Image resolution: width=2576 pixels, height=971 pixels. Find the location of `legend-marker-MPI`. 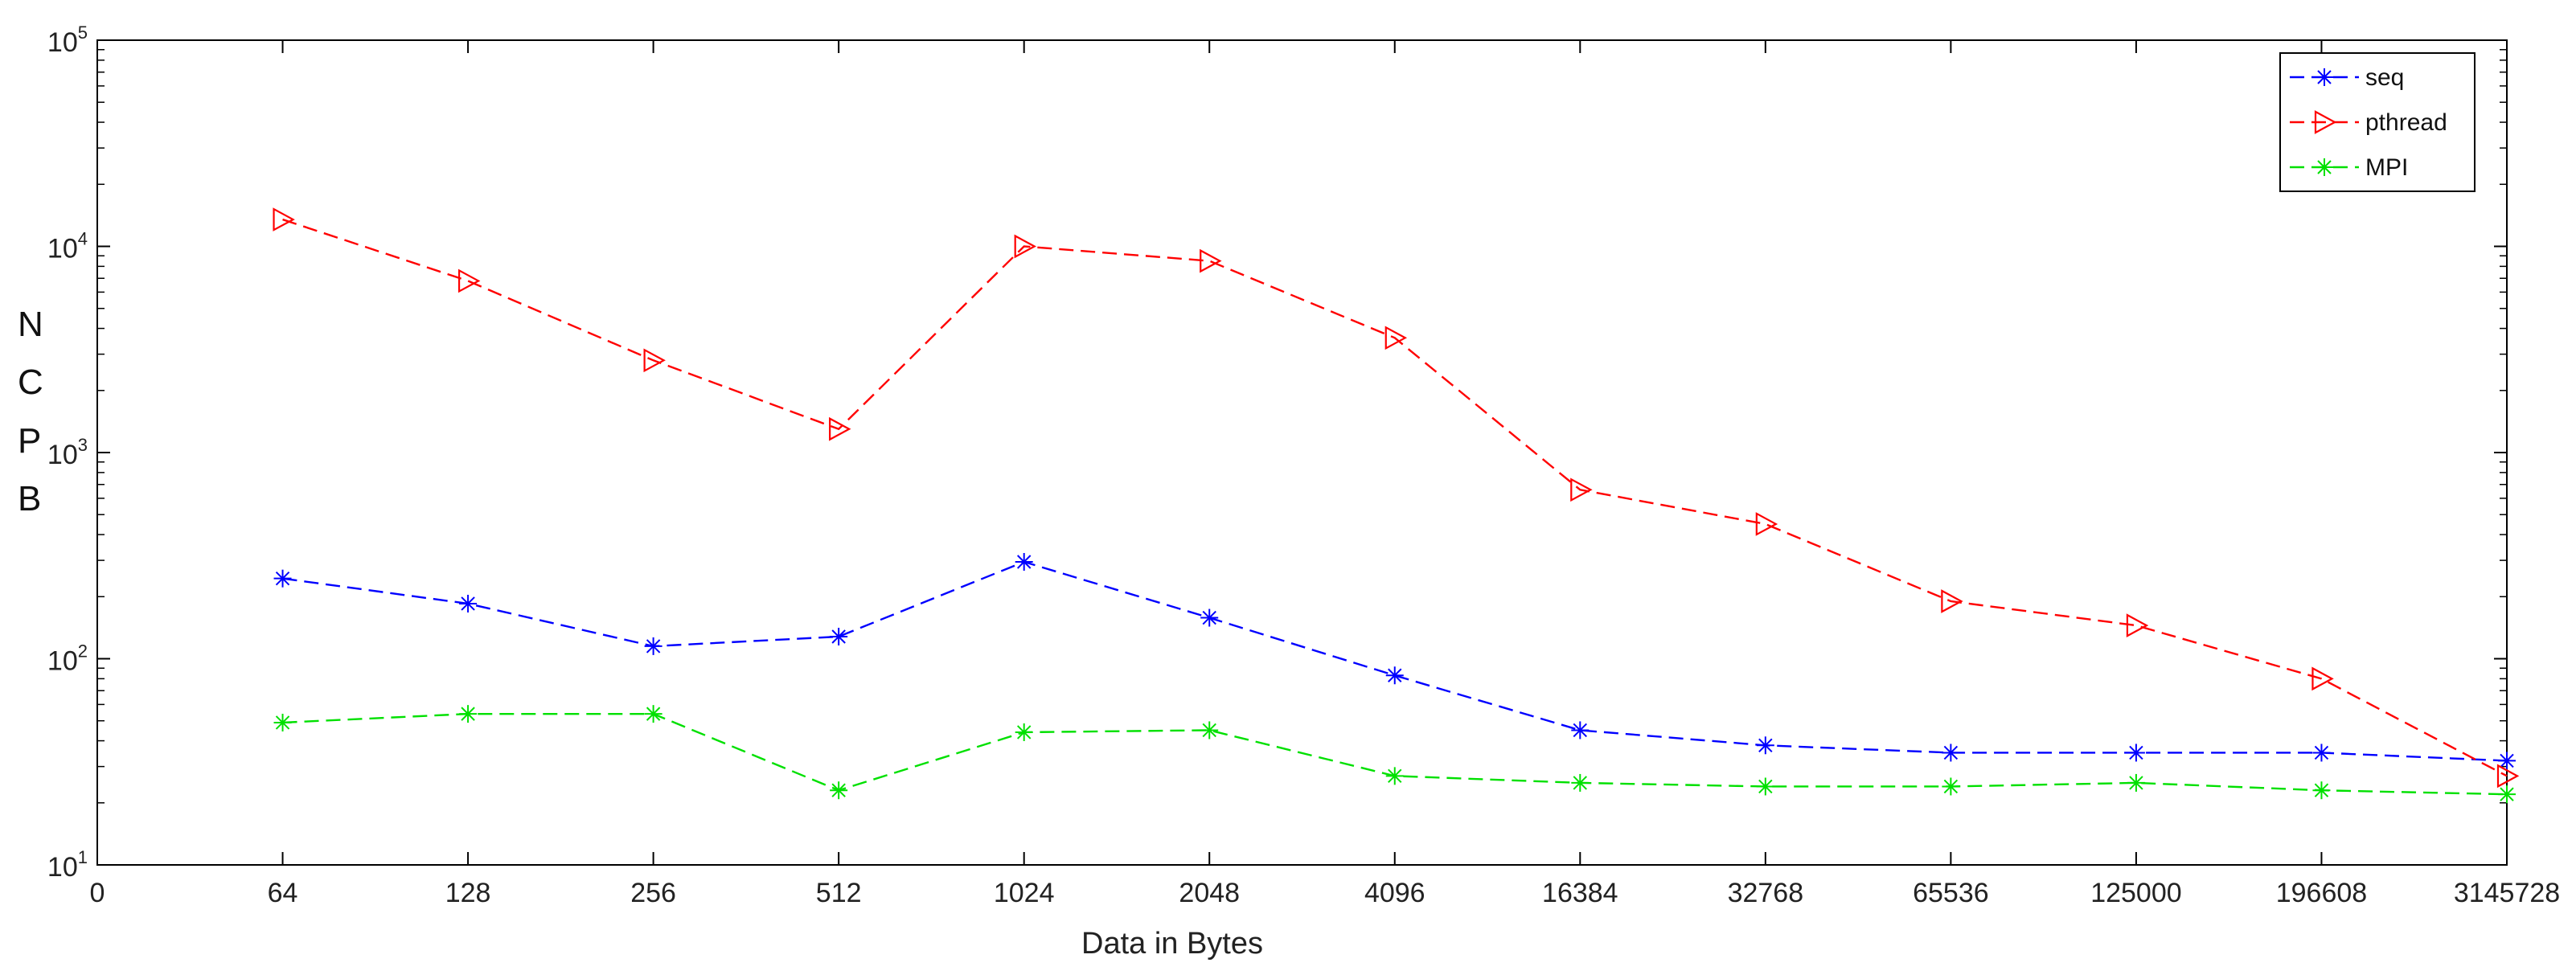

legend-marker-MPI is located at coordinates (2324, 167).